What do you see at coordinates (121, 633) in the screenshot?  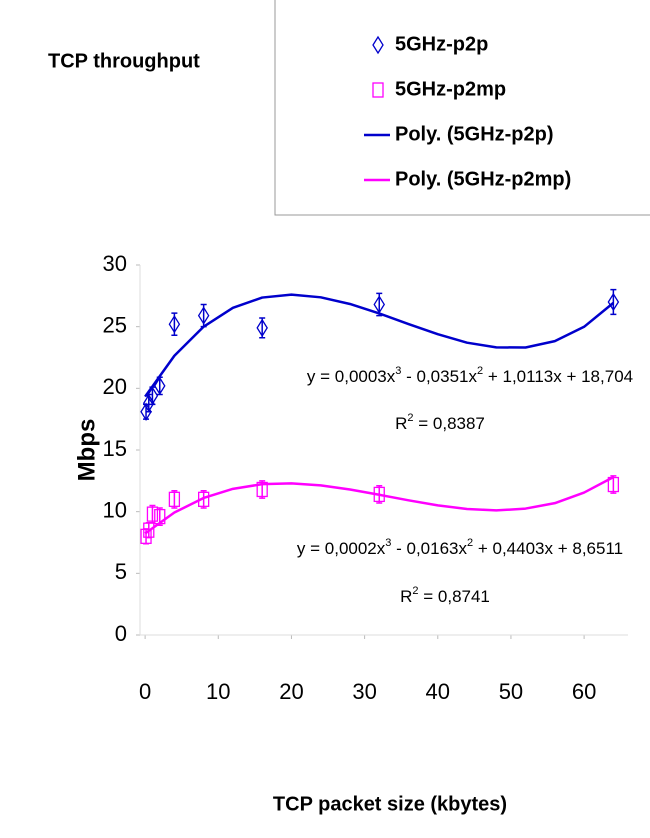 I see `y-tick-label: 0` at bounding box center [121, 633].